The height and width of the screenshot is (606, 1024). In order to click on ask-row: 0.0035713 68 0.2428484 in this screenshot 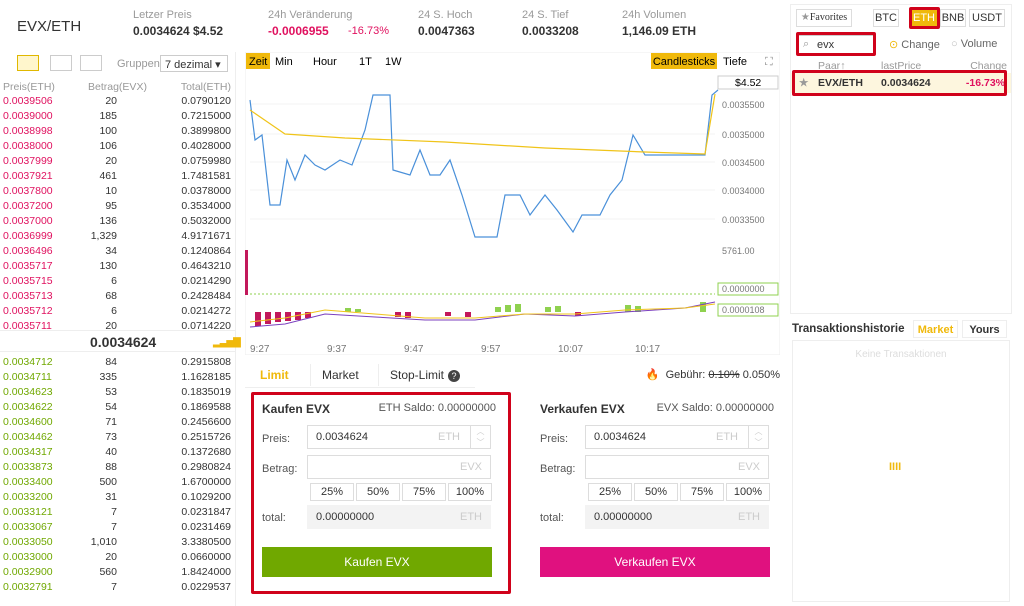, I will do `click(117, 296)`.